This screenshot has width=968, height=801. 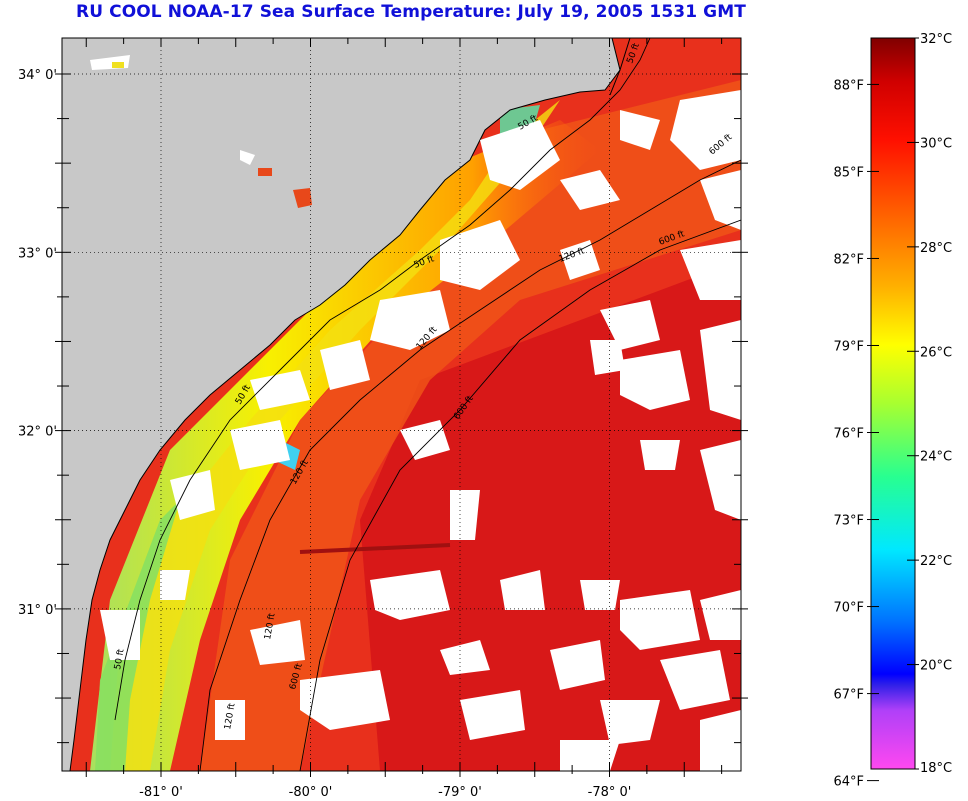 What do you see at coordinates (848, 782) in the screenshot?
I see `colorbar-fahrenheit-label: 64°F` at bounding box center [848, 782].